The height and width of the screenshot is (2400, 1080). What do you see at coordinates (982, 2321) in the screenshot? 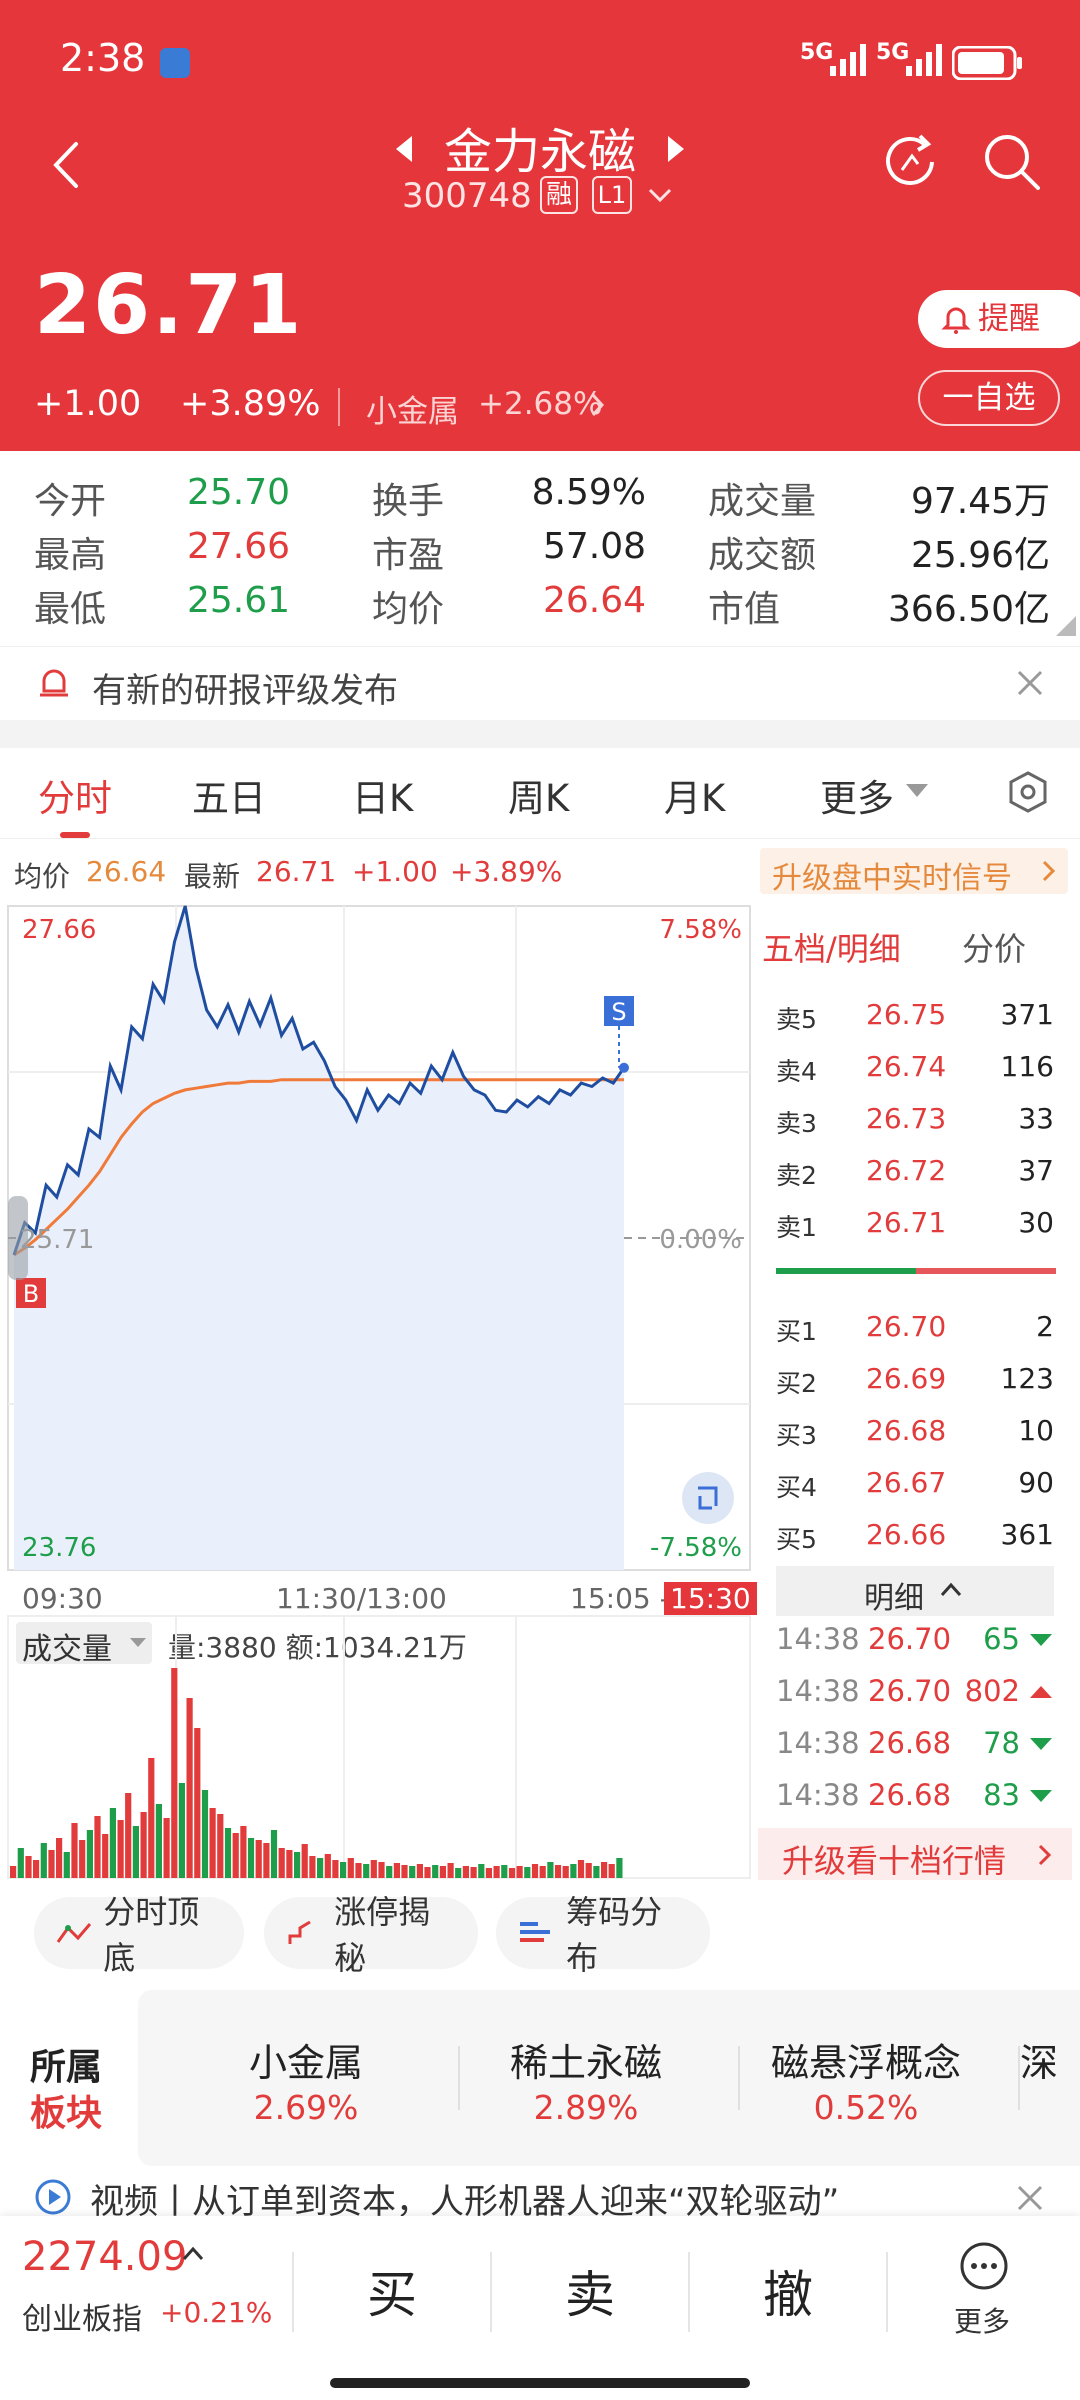
I see `more-label: 更多` at bounding box center [982, 2321].